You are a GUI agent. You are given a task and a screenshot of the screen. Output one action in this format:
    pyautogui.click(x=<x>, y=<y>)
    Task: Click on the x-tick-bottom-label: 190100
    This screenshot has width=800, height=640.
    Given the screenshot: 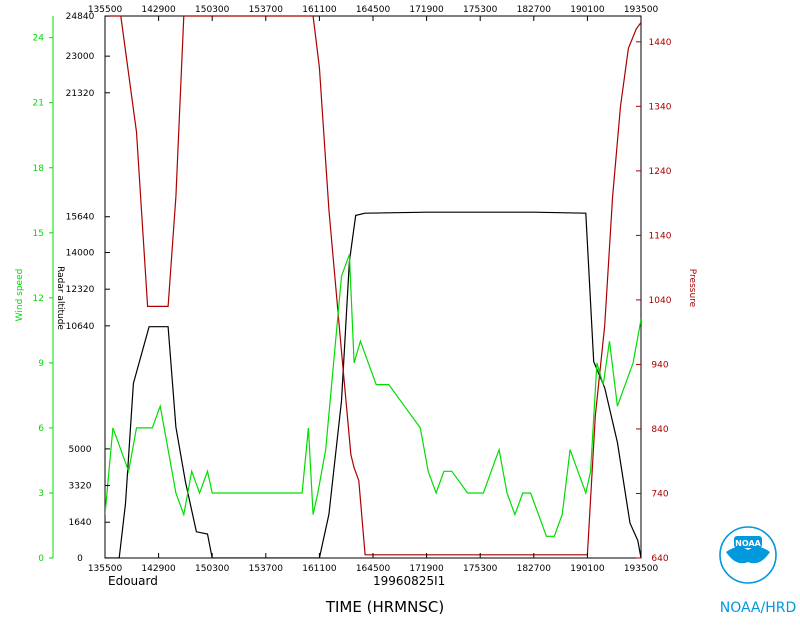 What is the action you would take?
    pyautogui.click(x=587, y=569)
    